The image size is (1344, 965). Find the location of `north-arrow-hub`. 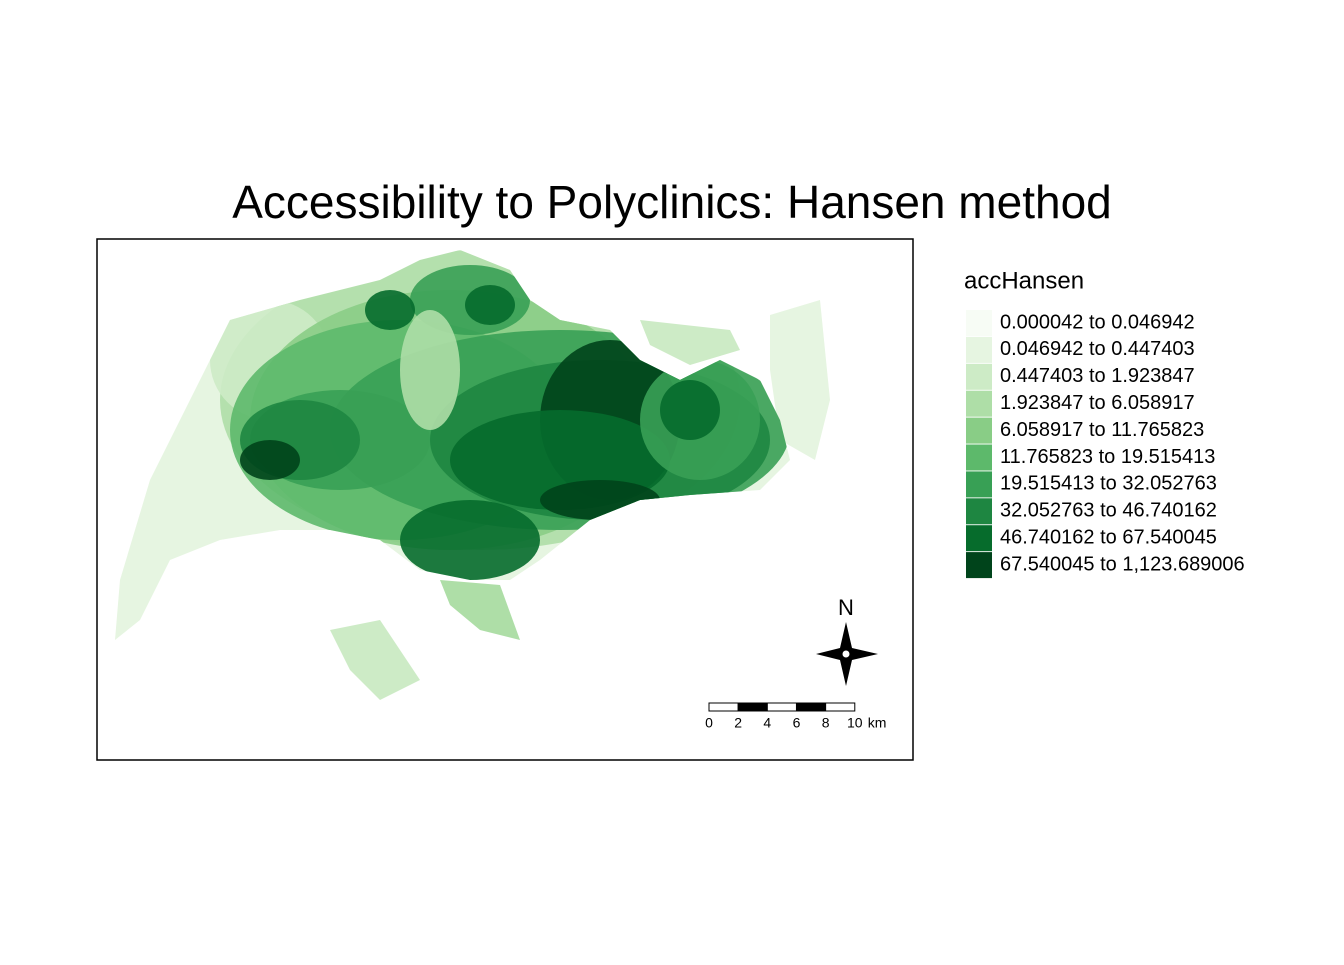

north-arrow-hub is located at coordinates (846, 654).